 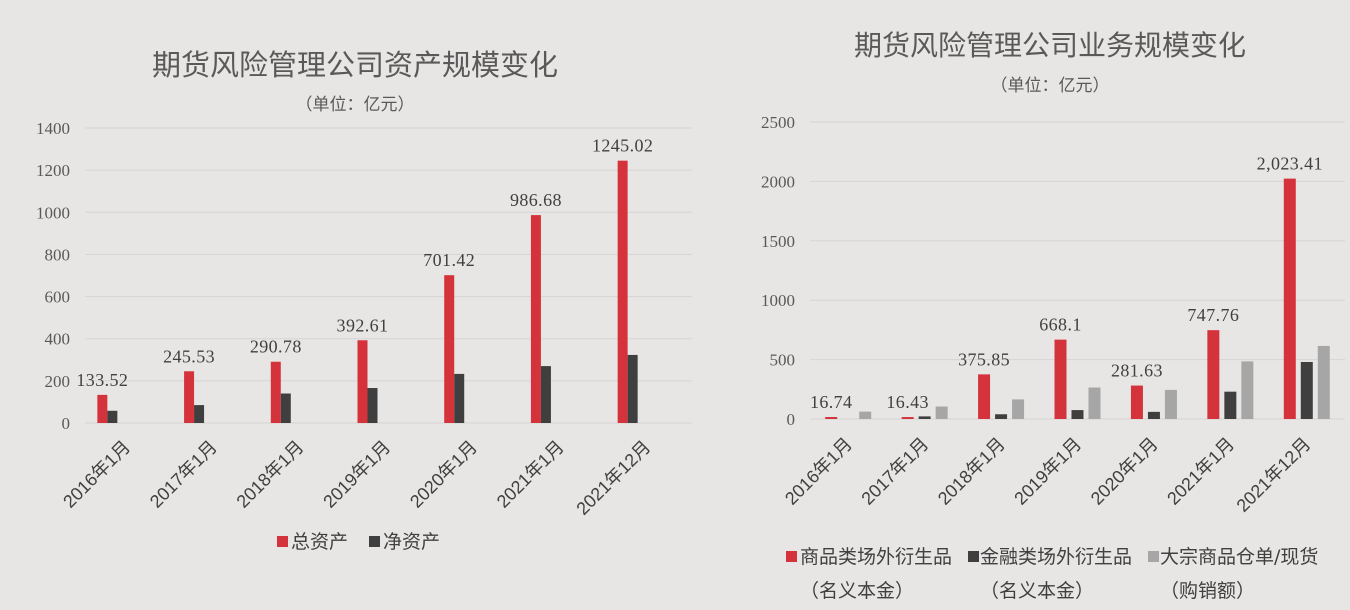 I want to click on data-label: 375.85, so click(x=984, y=359).